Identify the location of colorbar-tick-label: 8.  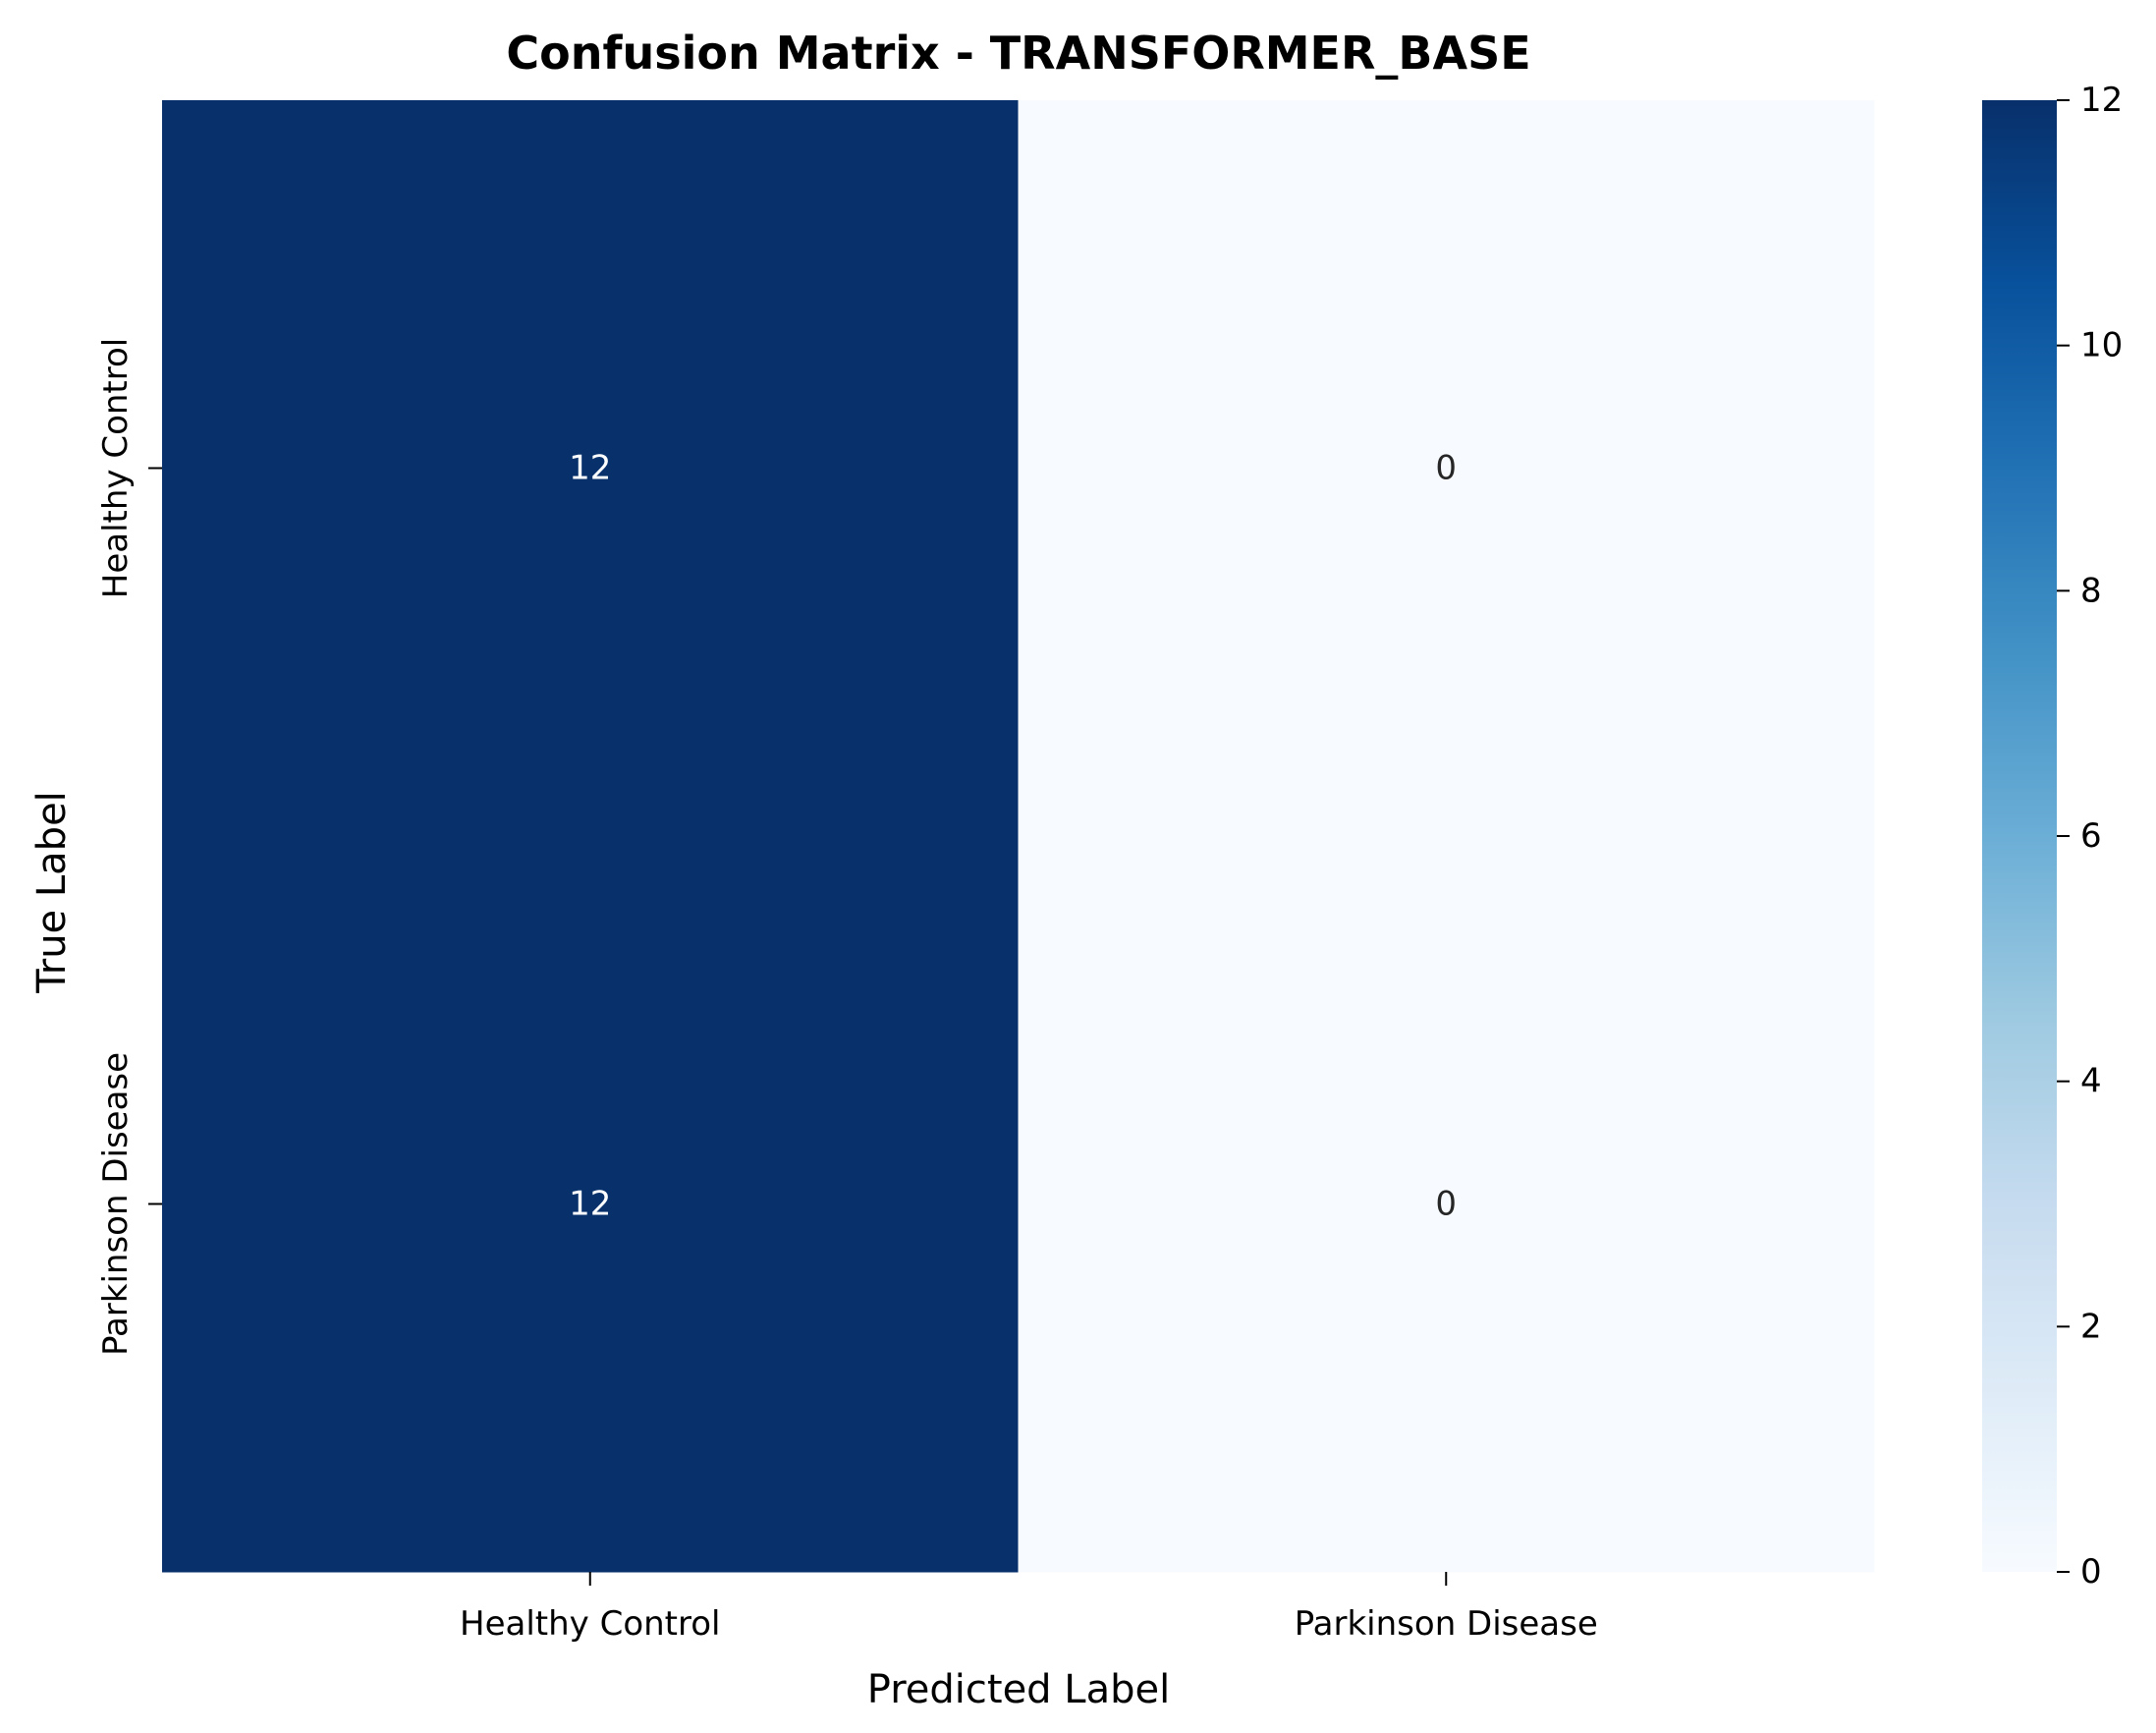
(2091, 590).